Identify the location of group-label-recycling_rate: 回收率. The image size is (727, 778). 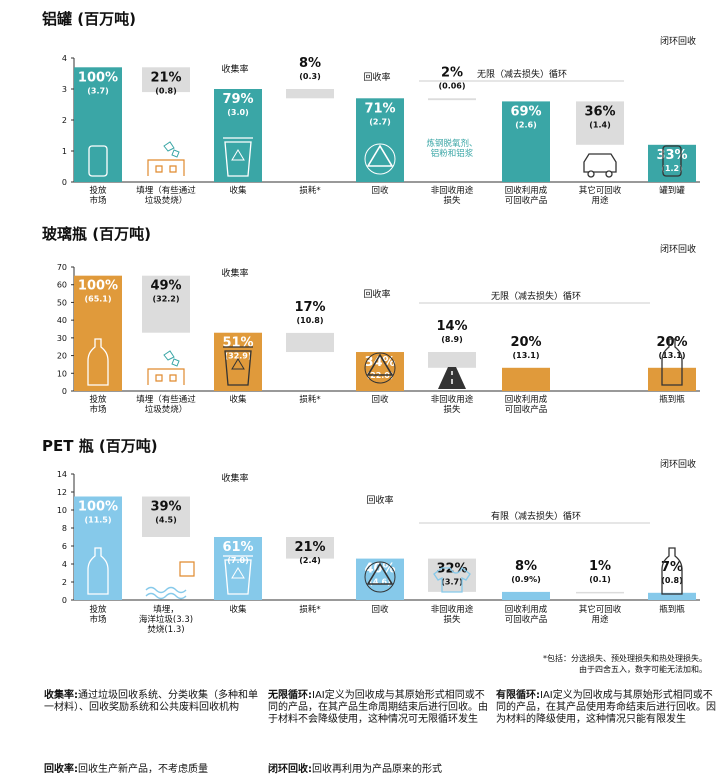
(376, 77).